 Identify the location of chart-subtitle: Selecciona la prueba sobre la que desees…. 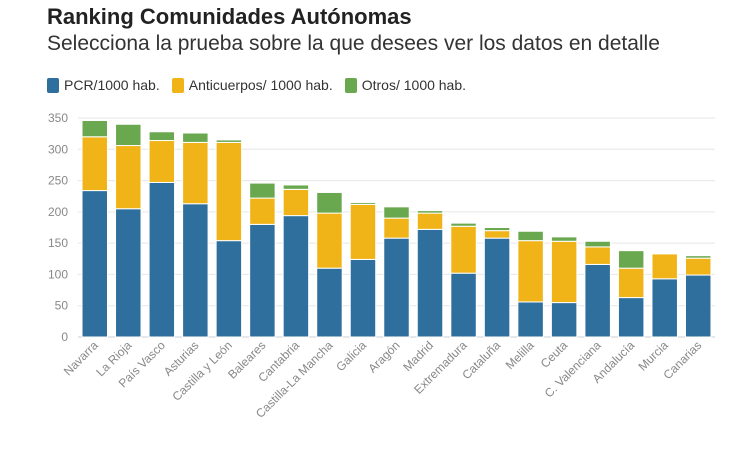
(353, 43).